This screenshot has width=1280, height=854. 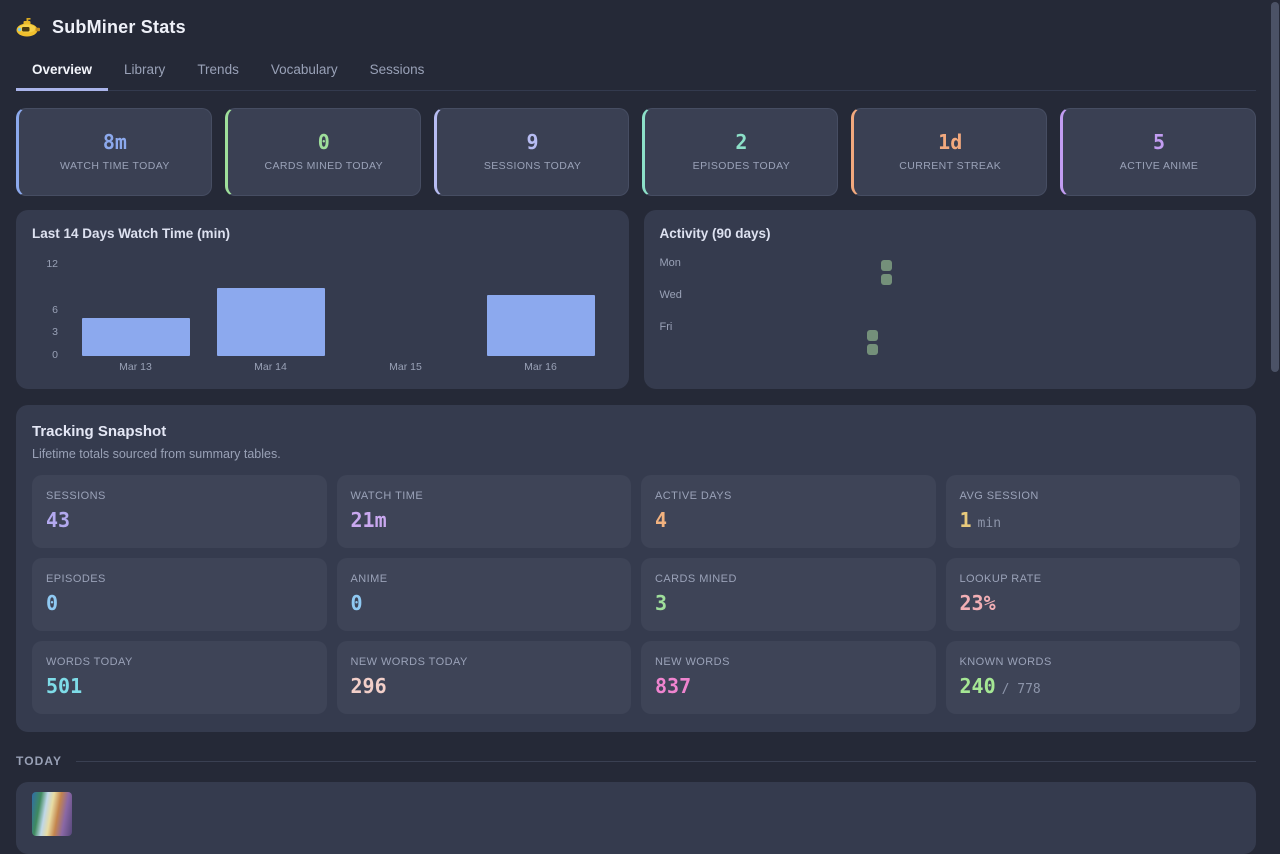 What do you see at coordinates (484, 603) in the screenshot?
I see `snapshot-tile-value-row: 0` at bounding box center [484, 603].